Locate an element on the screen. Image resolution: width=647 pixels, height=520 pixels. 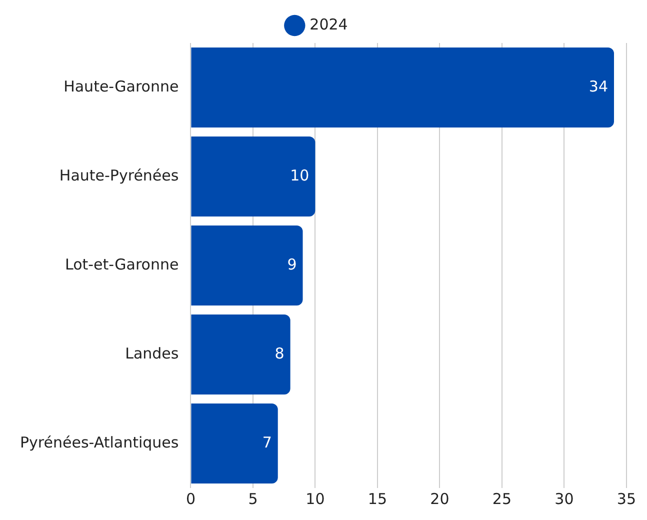
x-tick-label: 30 is located at coordinates (564, 499).